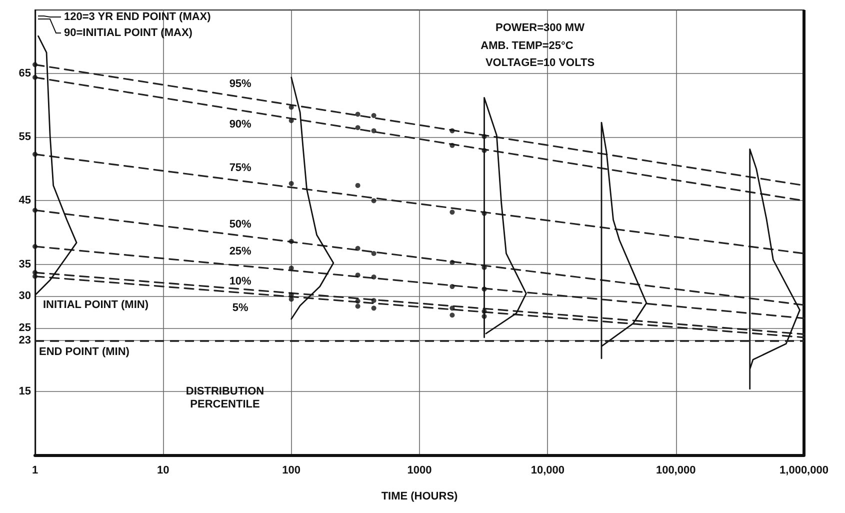 Image resolution: width=845 pixels, height=513 pixels. I want to click on annotation: INITIAL POINT (MIN), so click(96, 305).